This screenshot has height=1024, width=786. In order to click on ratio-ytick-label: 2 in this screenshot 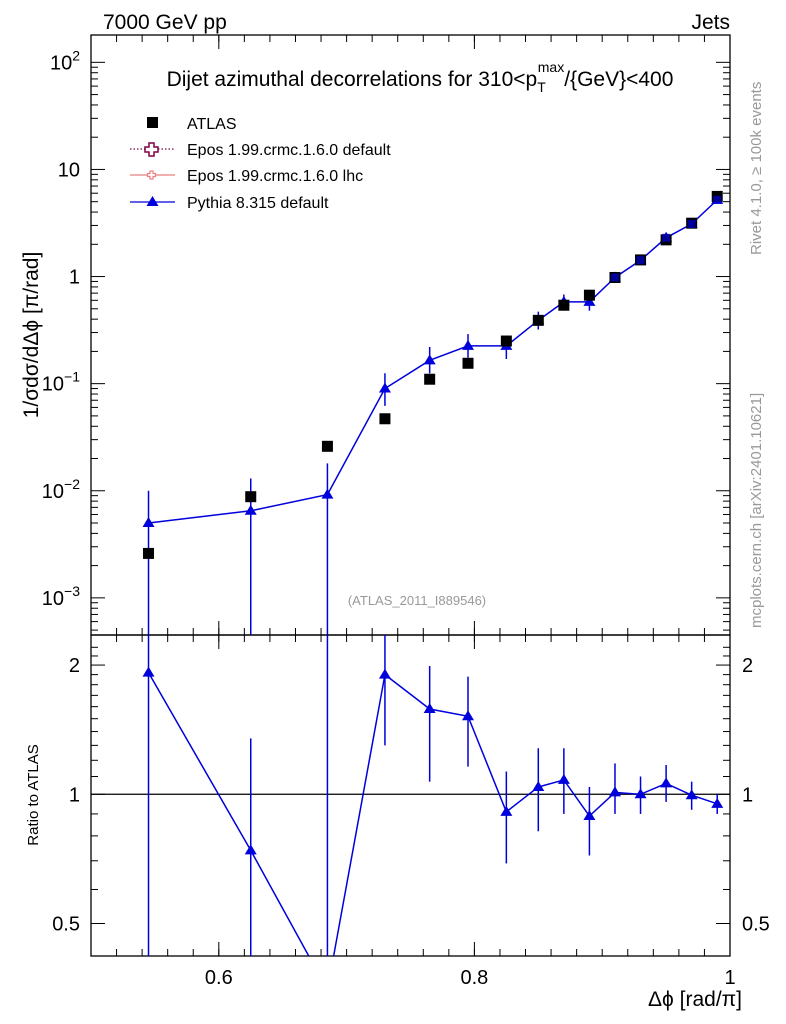, I will do `click(74, 666)`.